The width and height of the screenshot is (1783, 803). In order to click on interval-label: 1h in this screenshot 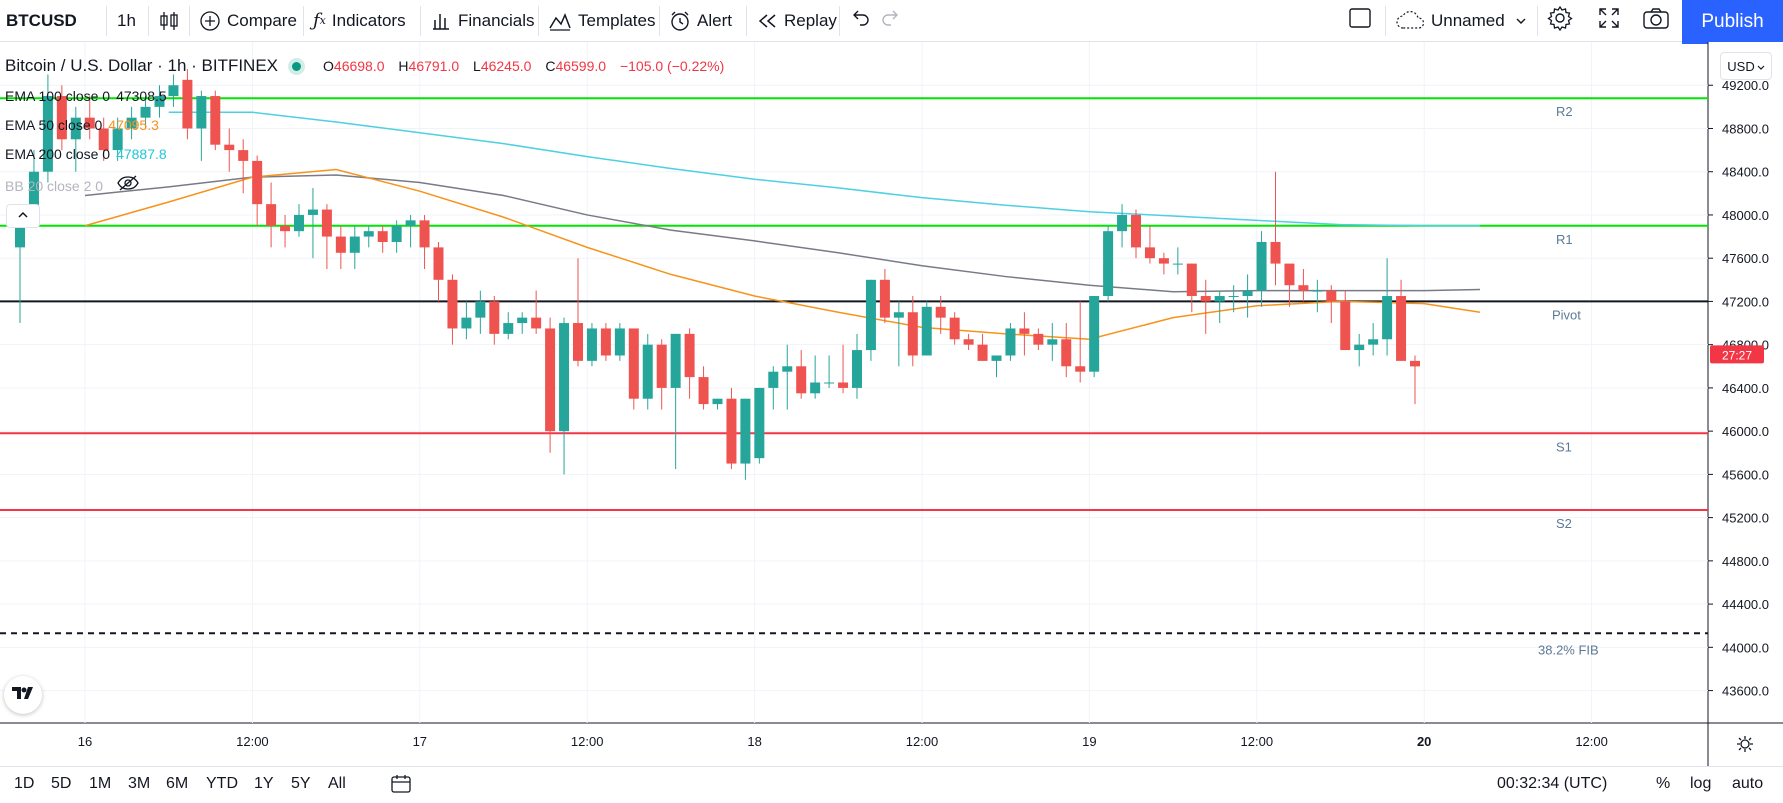, I will do `click(126, 20)`.